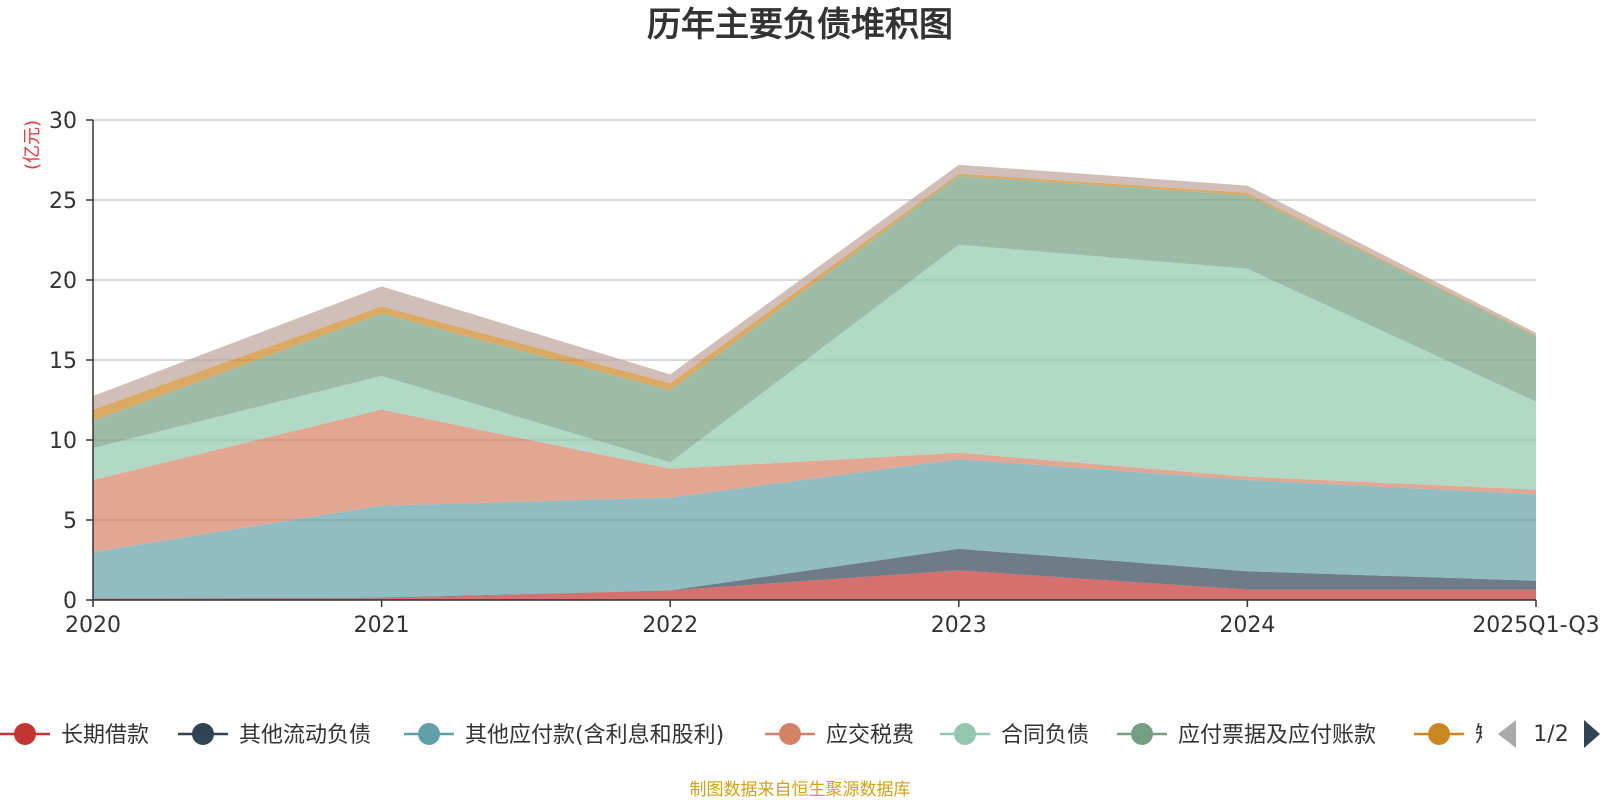 The width and height of the screenshot is (1600, 800). What do you see at coordinates (1535, 625) in the screenshot?
I see `x-tick-label-5: 2025Q1-Q3` at bounding box center [1535, 625].